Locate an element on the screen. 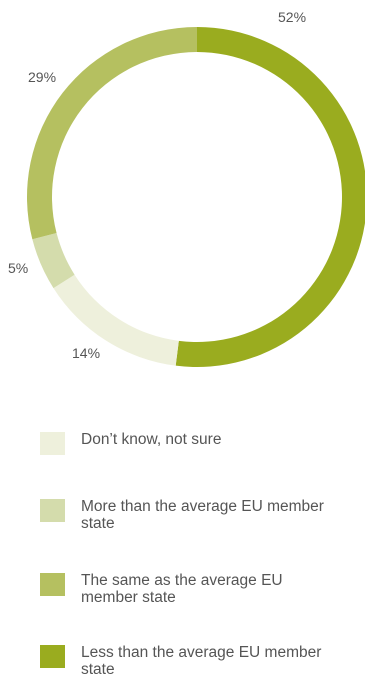 The image size is (365, 682). legend-swatch-less is located at coordinates (52, 656).